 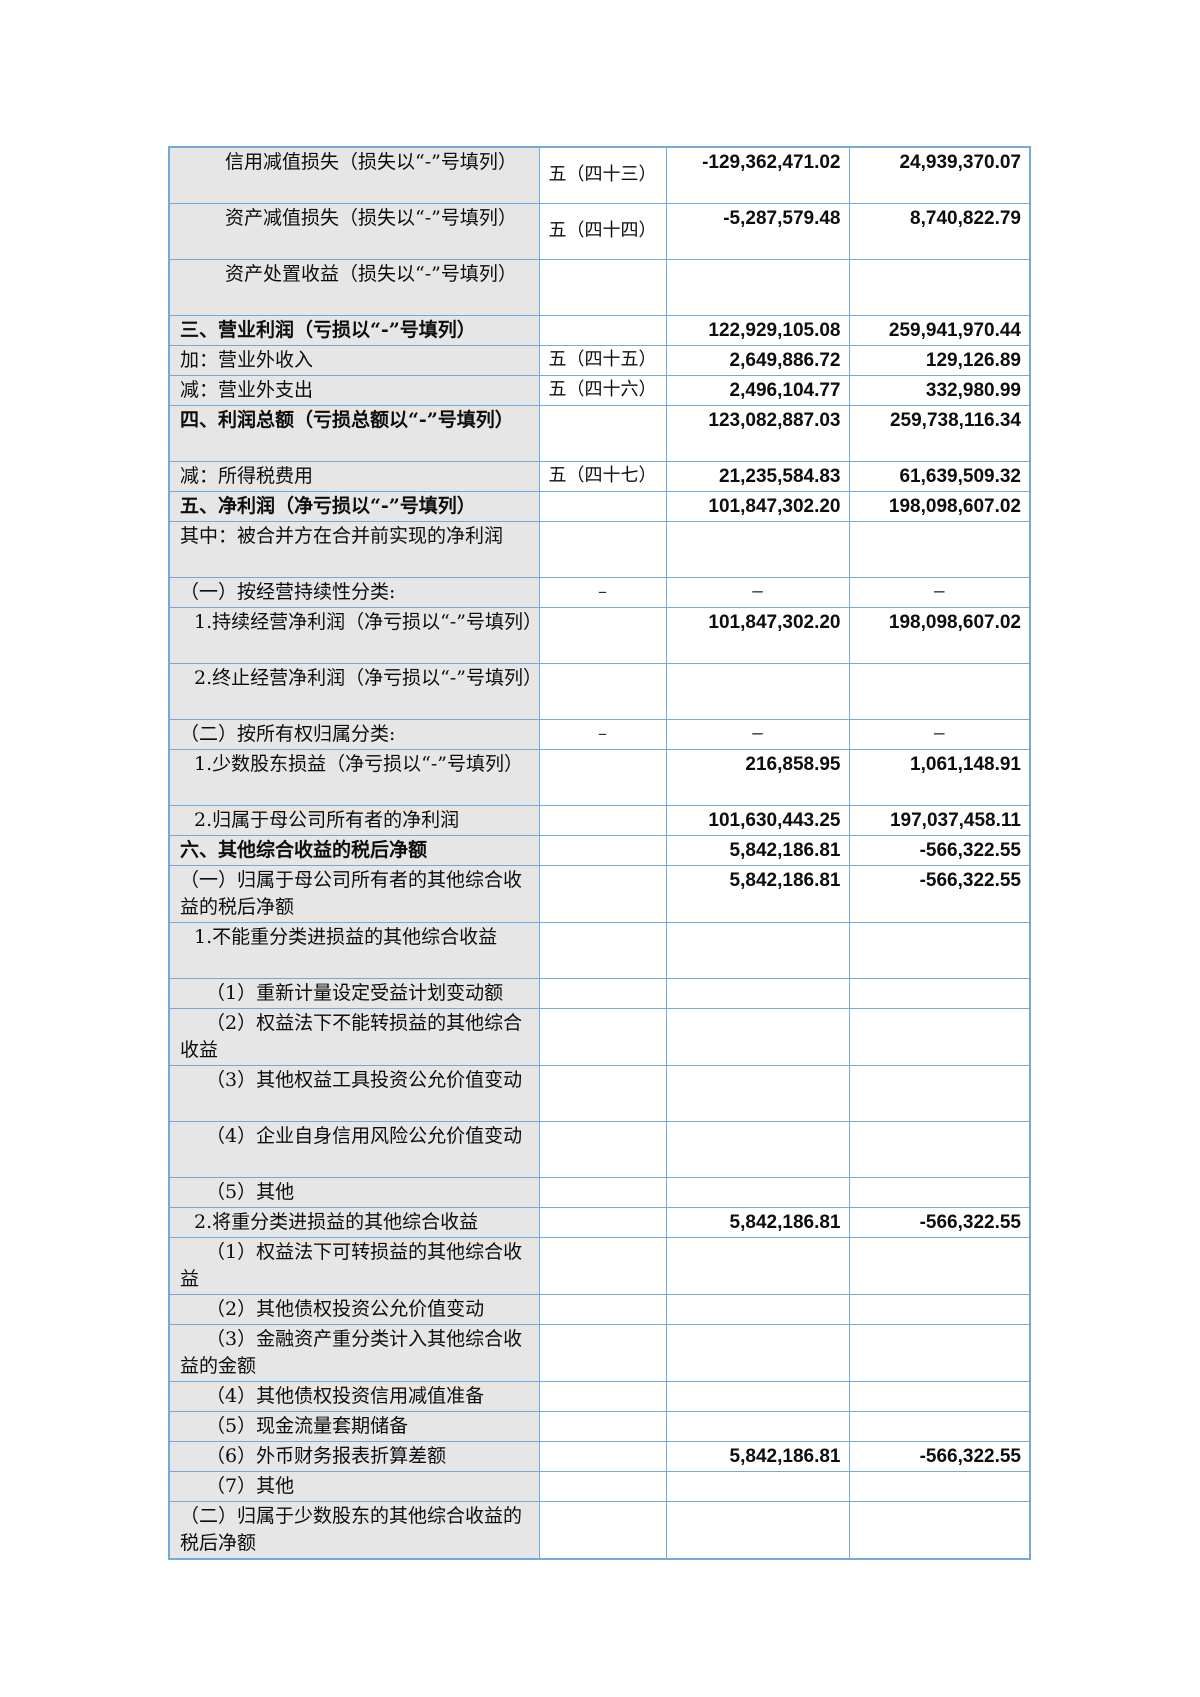 What do you see at coordinates (599, 390) in the screenshot?
I see `table-row: 减：营业外支出 五（四十六） 2,496,104.77 332,980.99` at bounding box center [599, 390].